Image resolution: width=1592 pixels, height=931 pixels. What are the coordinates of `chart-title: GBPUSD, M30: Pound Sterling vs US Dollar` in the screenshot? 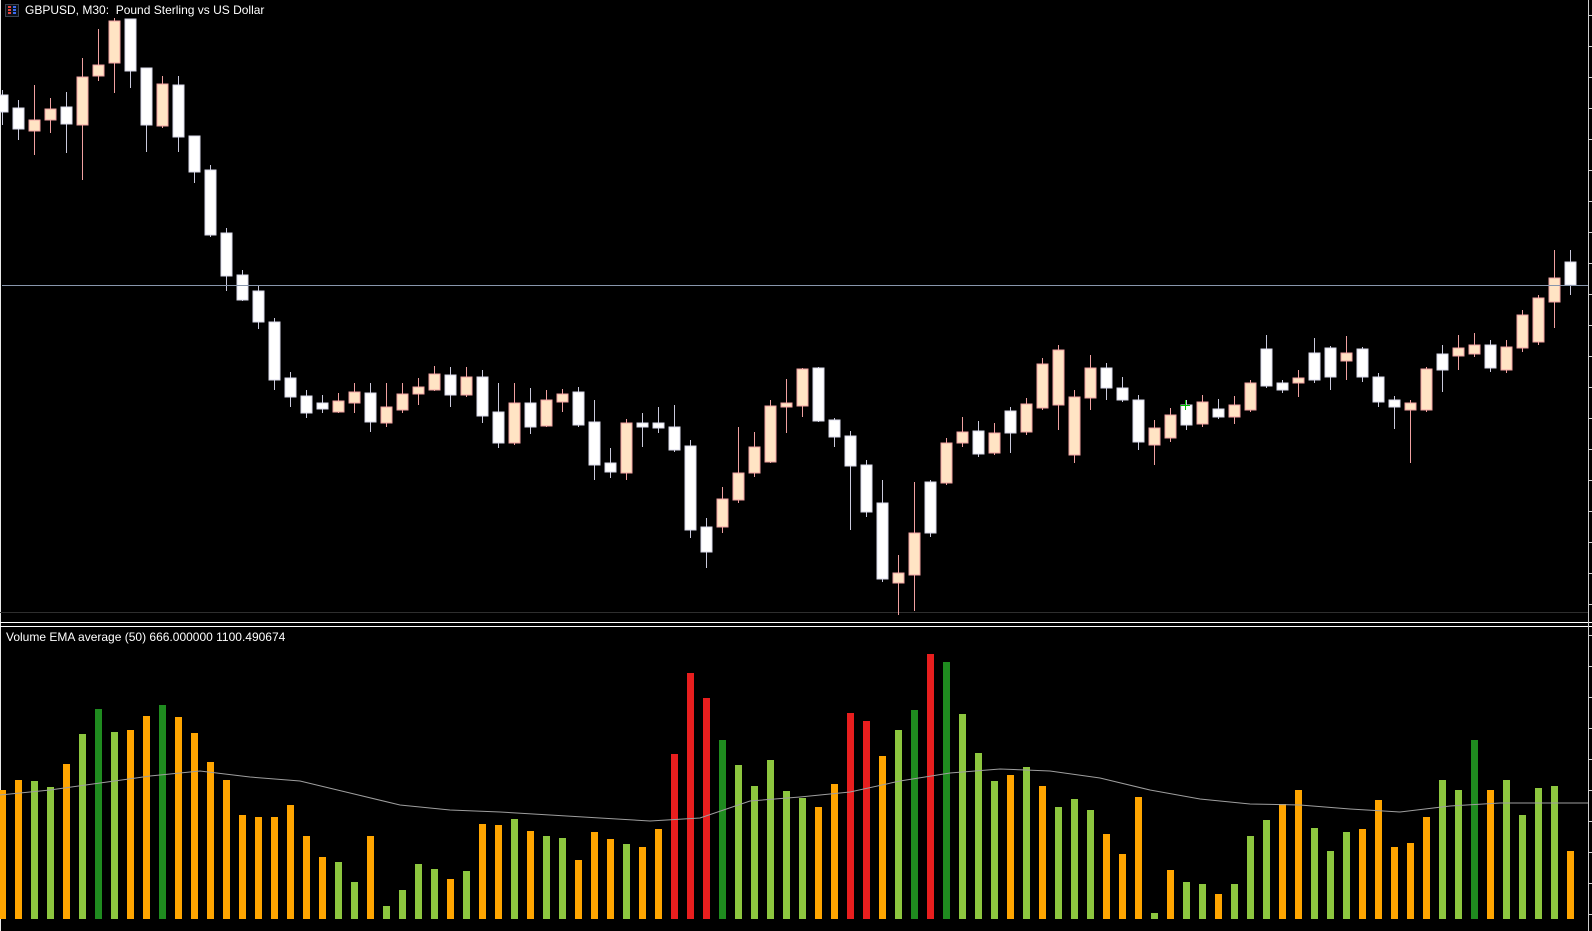 It's located at (145, 10).